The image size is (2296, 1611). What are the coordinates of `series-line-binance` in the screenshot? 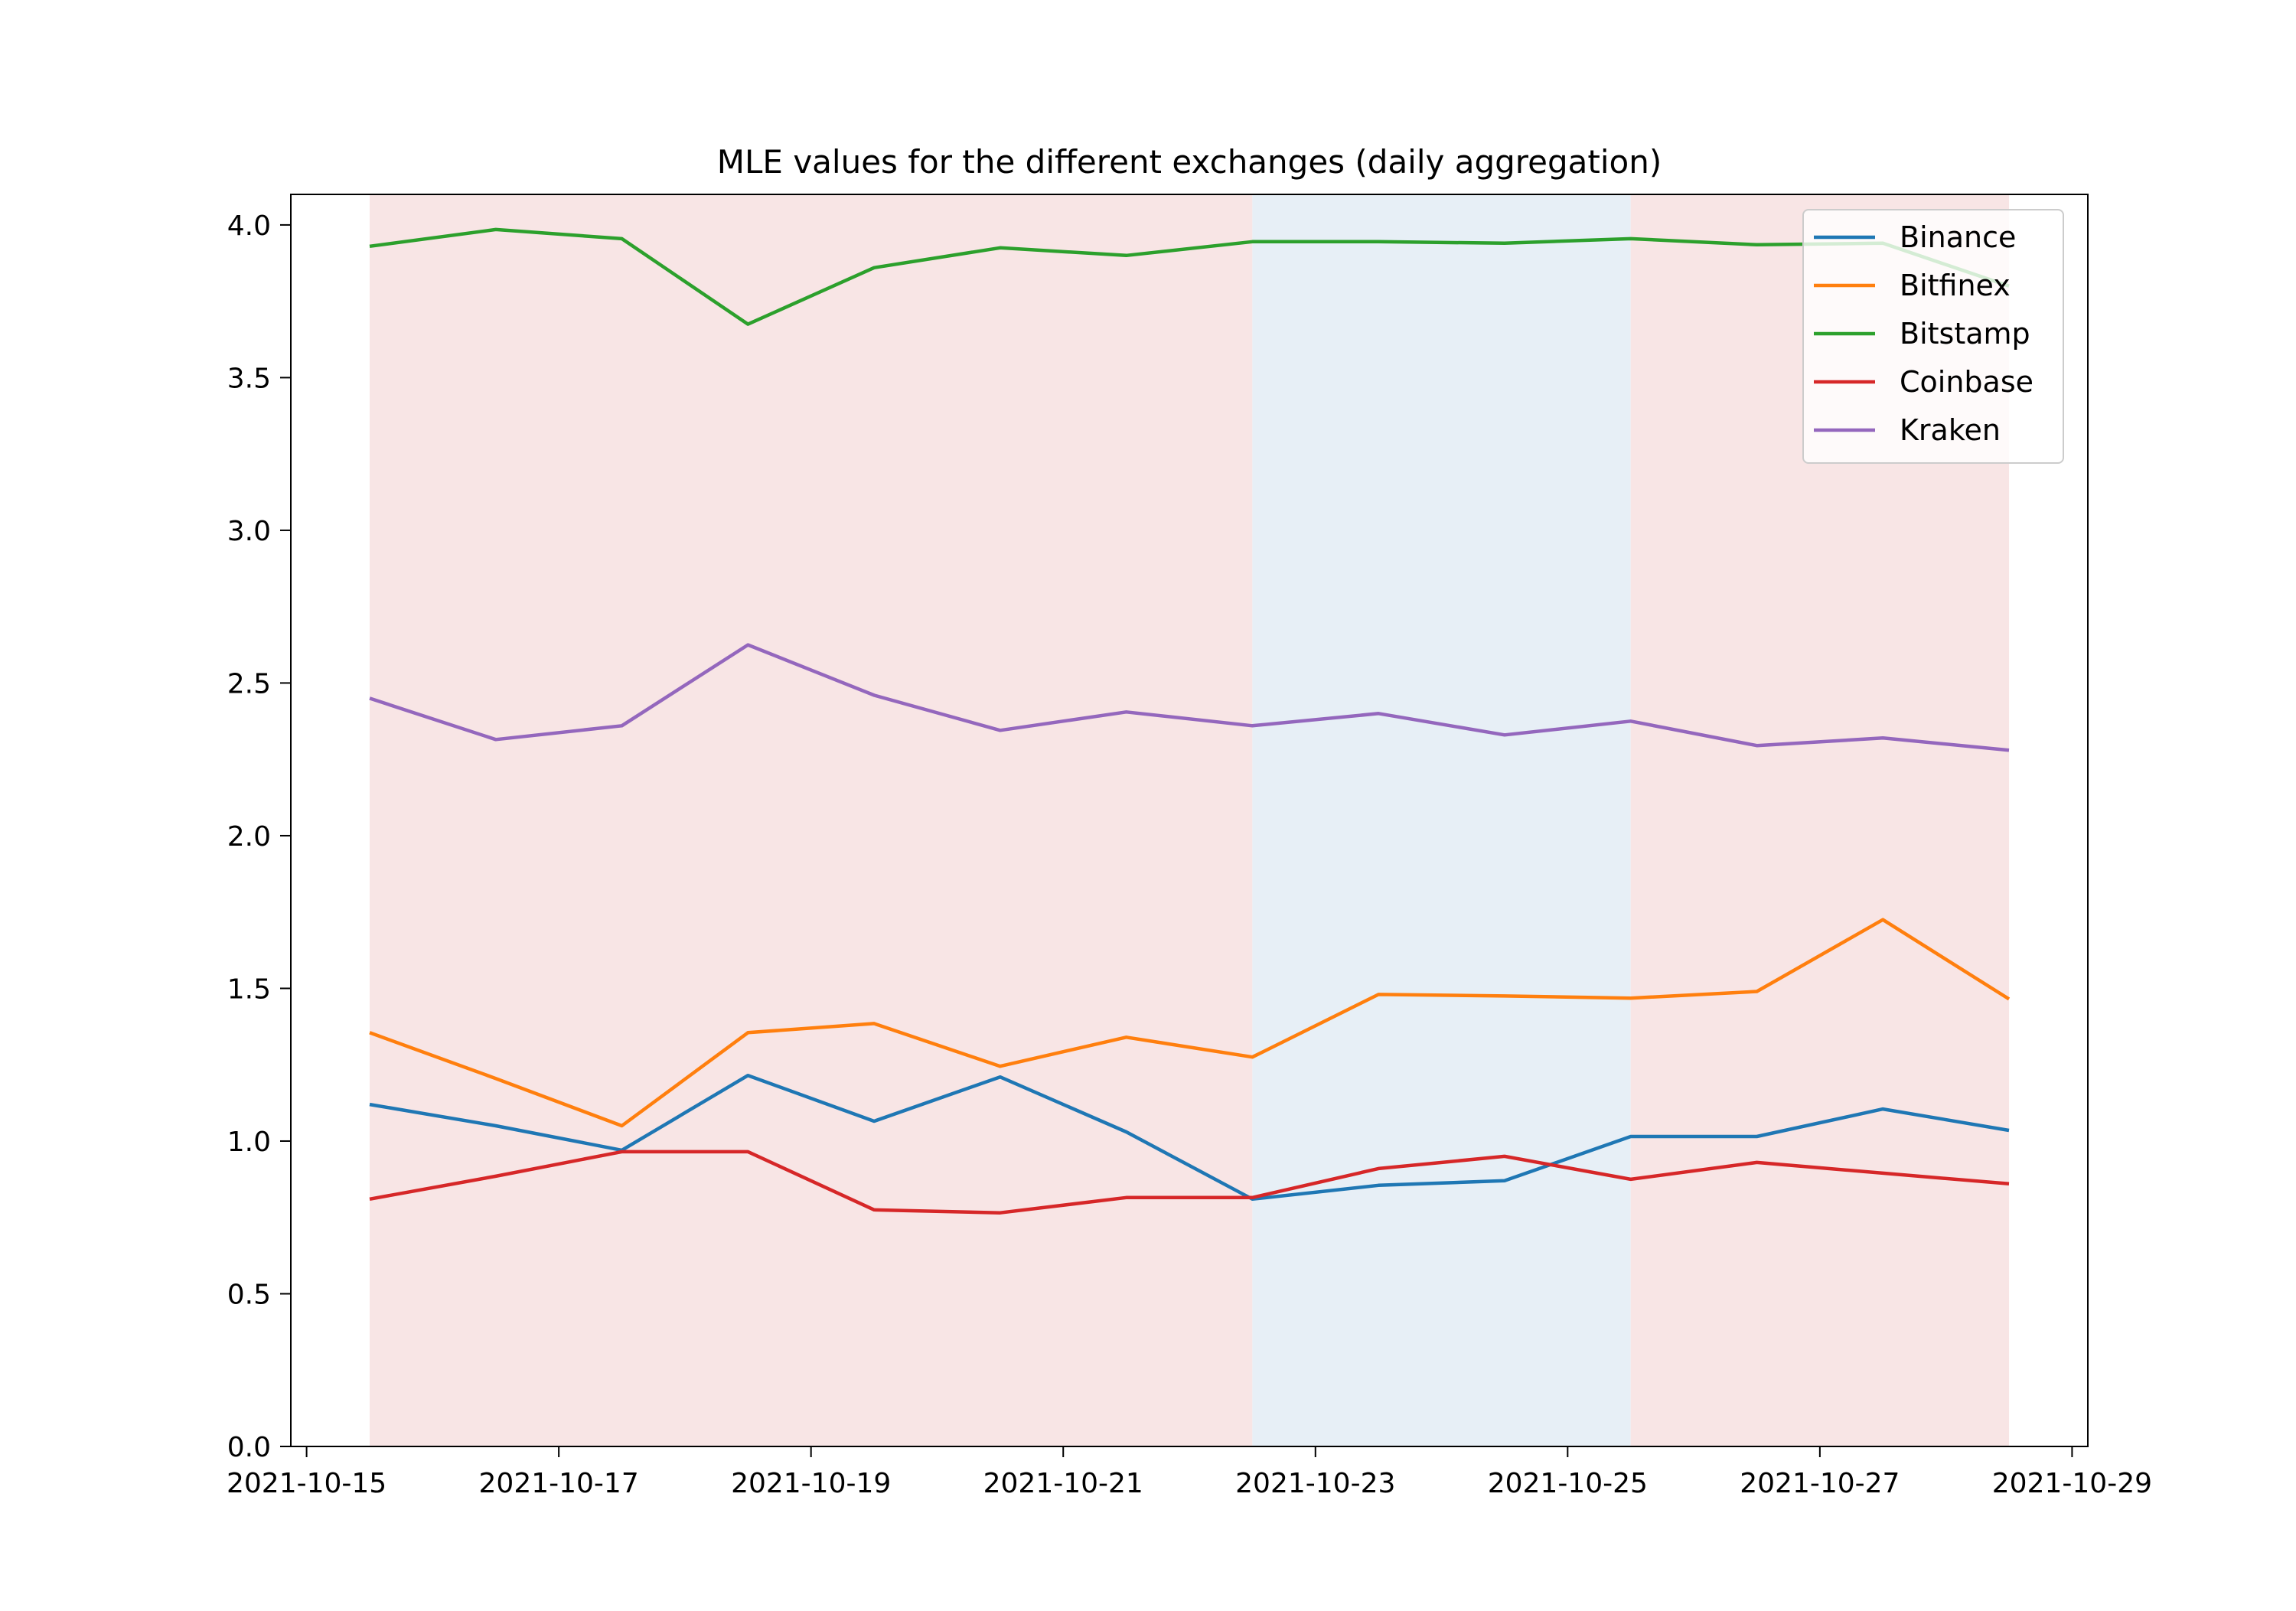 It's located at (1189, 1137).